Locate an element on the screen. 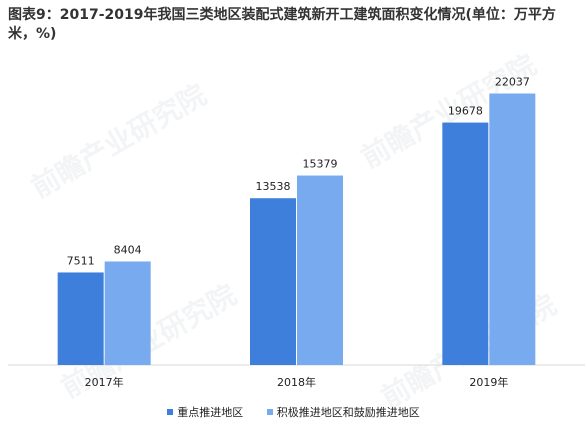 This screenshot has width=587, height=430. x-tick-label-3: 2019年 is located at coordinates (488, 382).